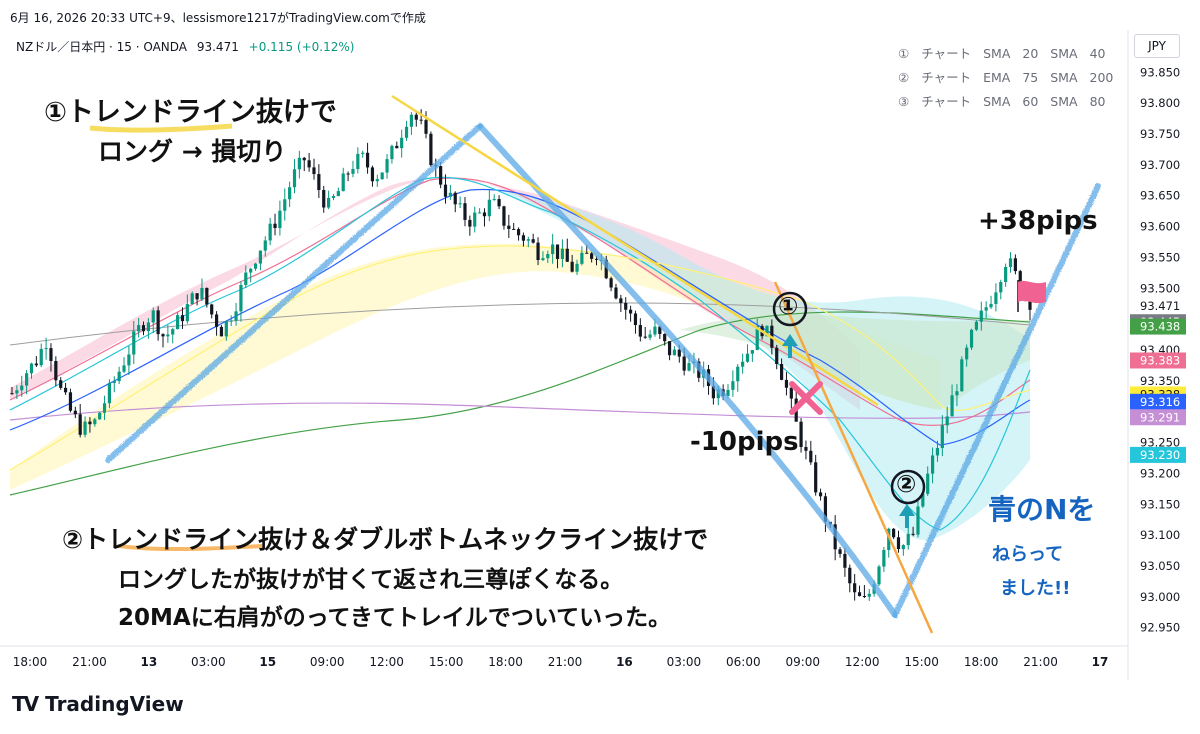  I want to click on price-tick-label: 93.650, so click(1160, 196).